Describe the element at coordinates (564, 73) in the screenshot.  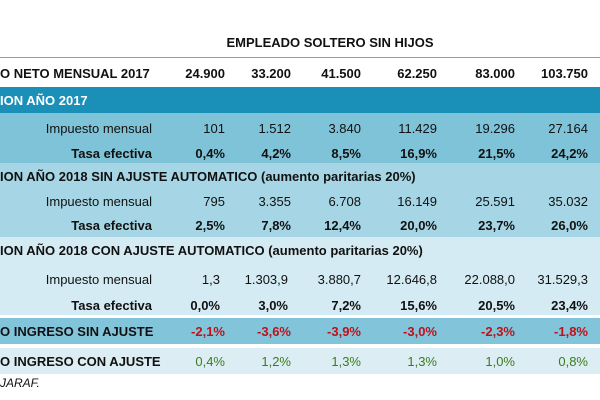
I see `header-value: 103.750` at that location.